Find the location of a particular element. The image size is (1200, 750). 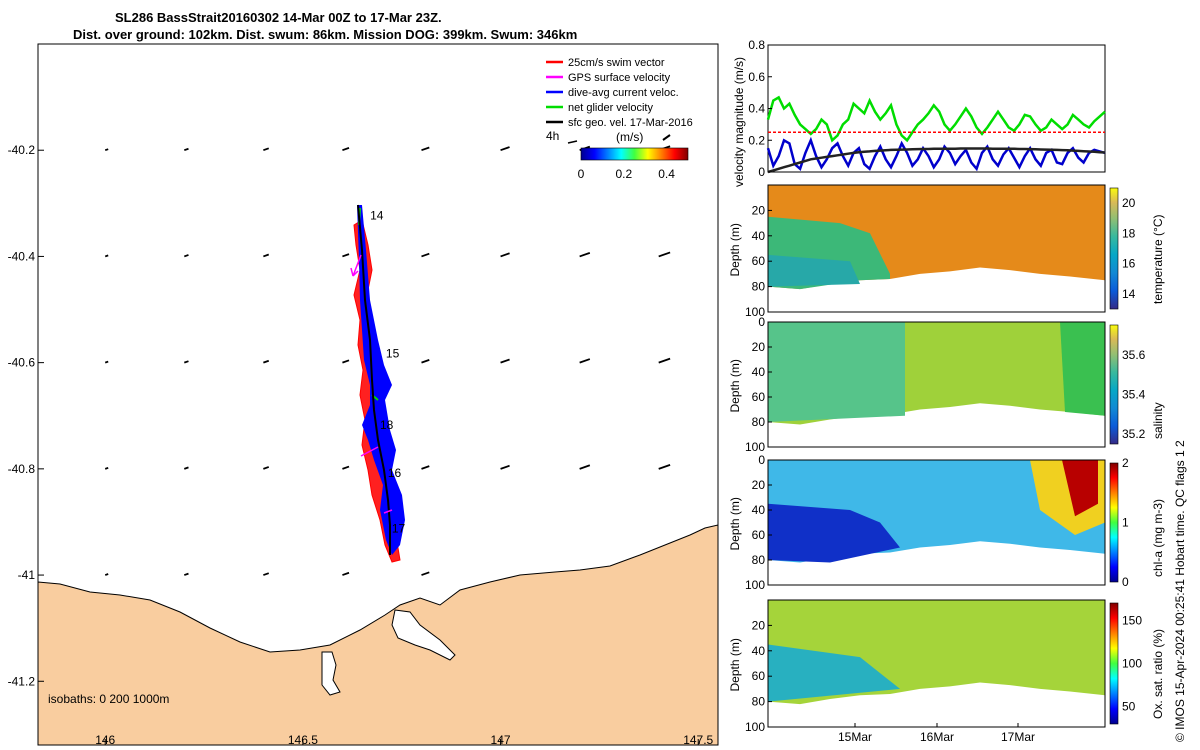

isobaths-label: isobaths: 0 200 1000m is located at coordinates (108, 699).